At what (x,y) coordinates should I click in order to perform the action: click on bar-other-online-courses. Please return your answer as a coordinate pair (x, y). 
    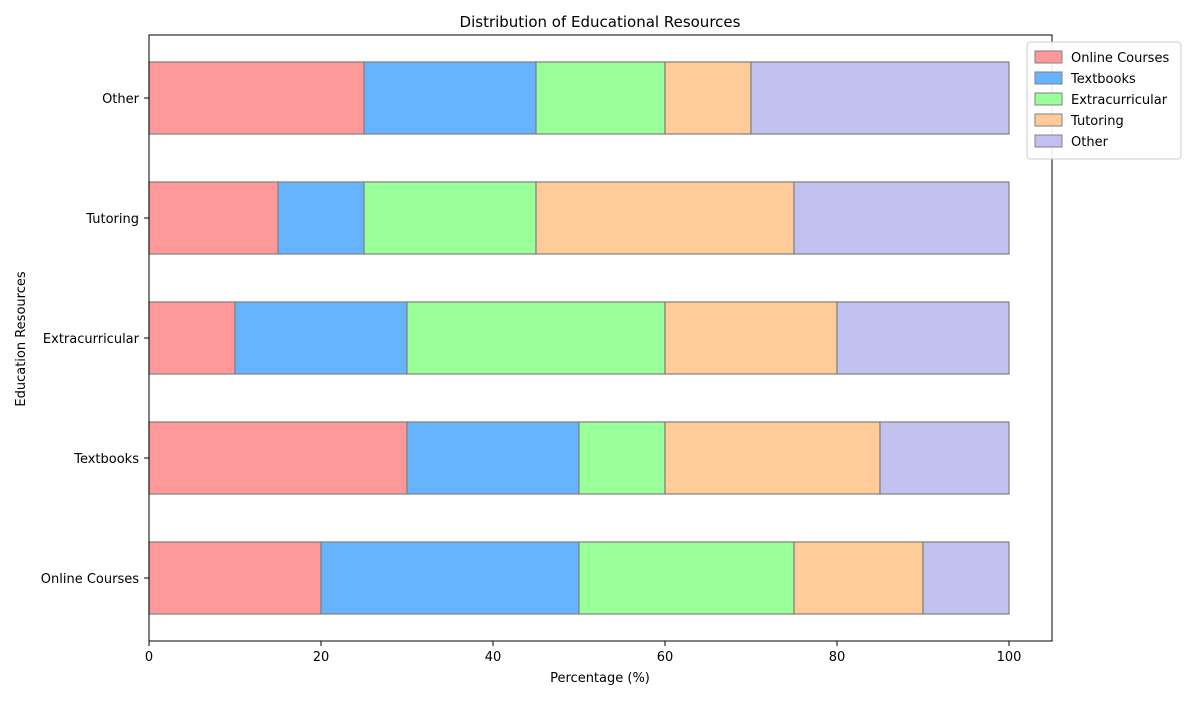
    Looking at the image, I should click on (256, 98).